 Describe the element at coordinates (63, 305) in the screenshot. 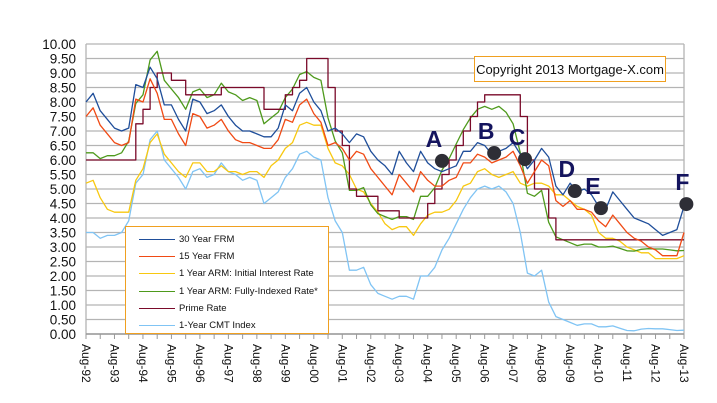

I see `y-tick-label: 1.00` at that location.